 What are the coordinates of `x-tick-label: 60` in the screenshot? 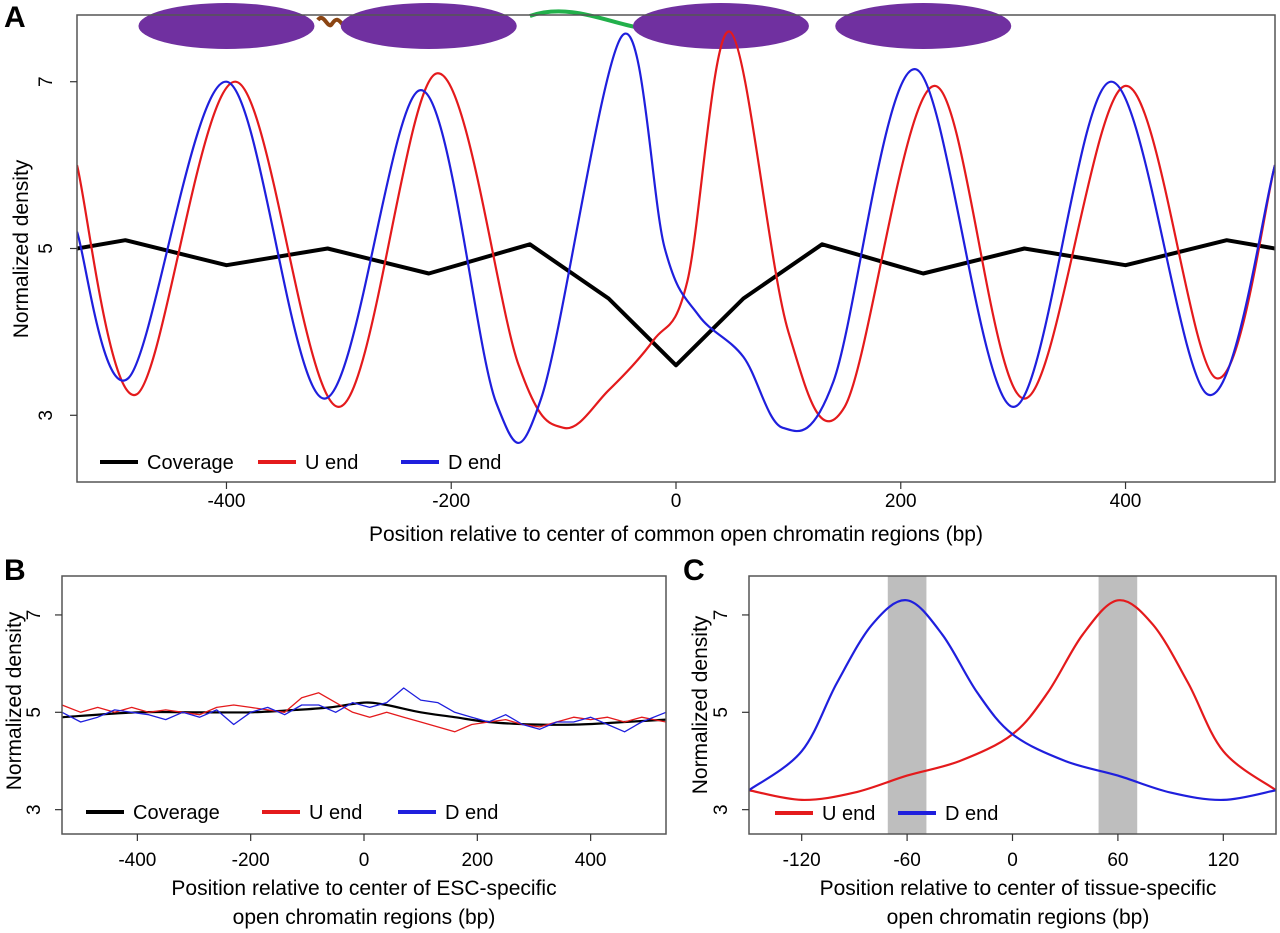 It's located at (1117, 860).